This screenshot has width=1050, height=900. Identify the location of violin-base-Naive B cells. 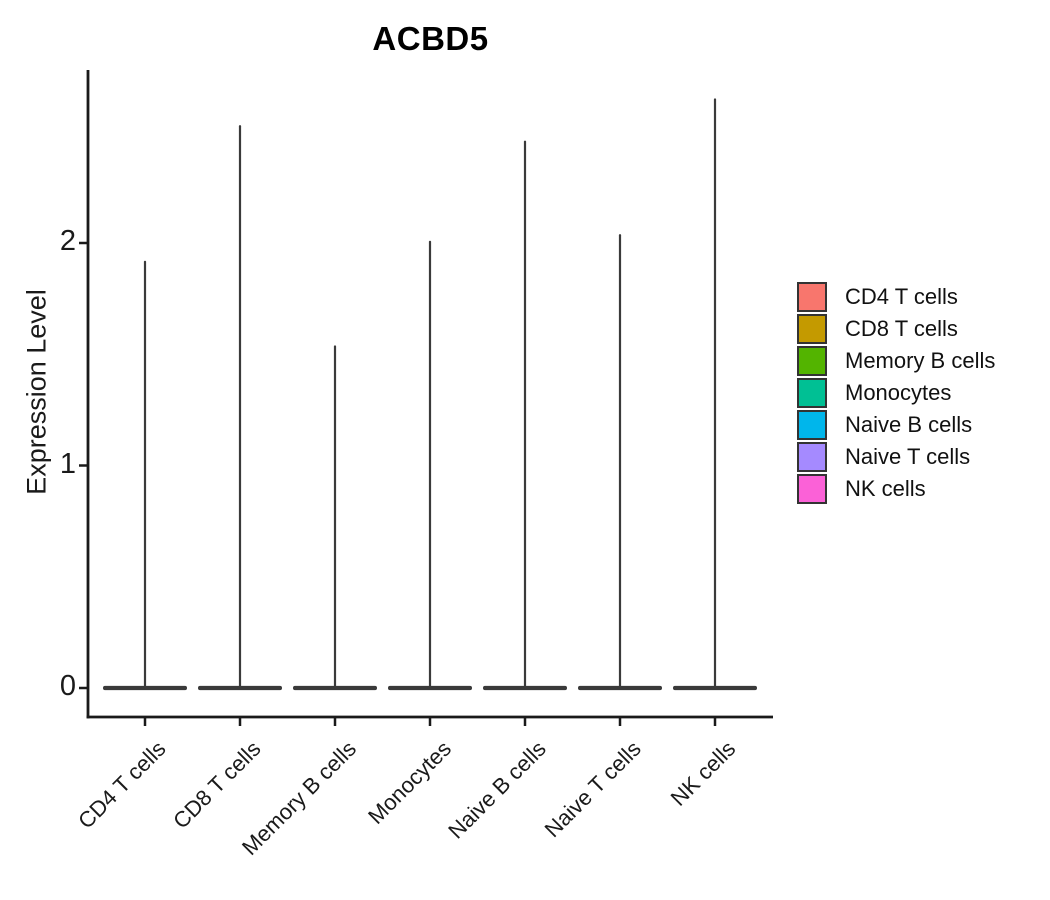
(525, 688).